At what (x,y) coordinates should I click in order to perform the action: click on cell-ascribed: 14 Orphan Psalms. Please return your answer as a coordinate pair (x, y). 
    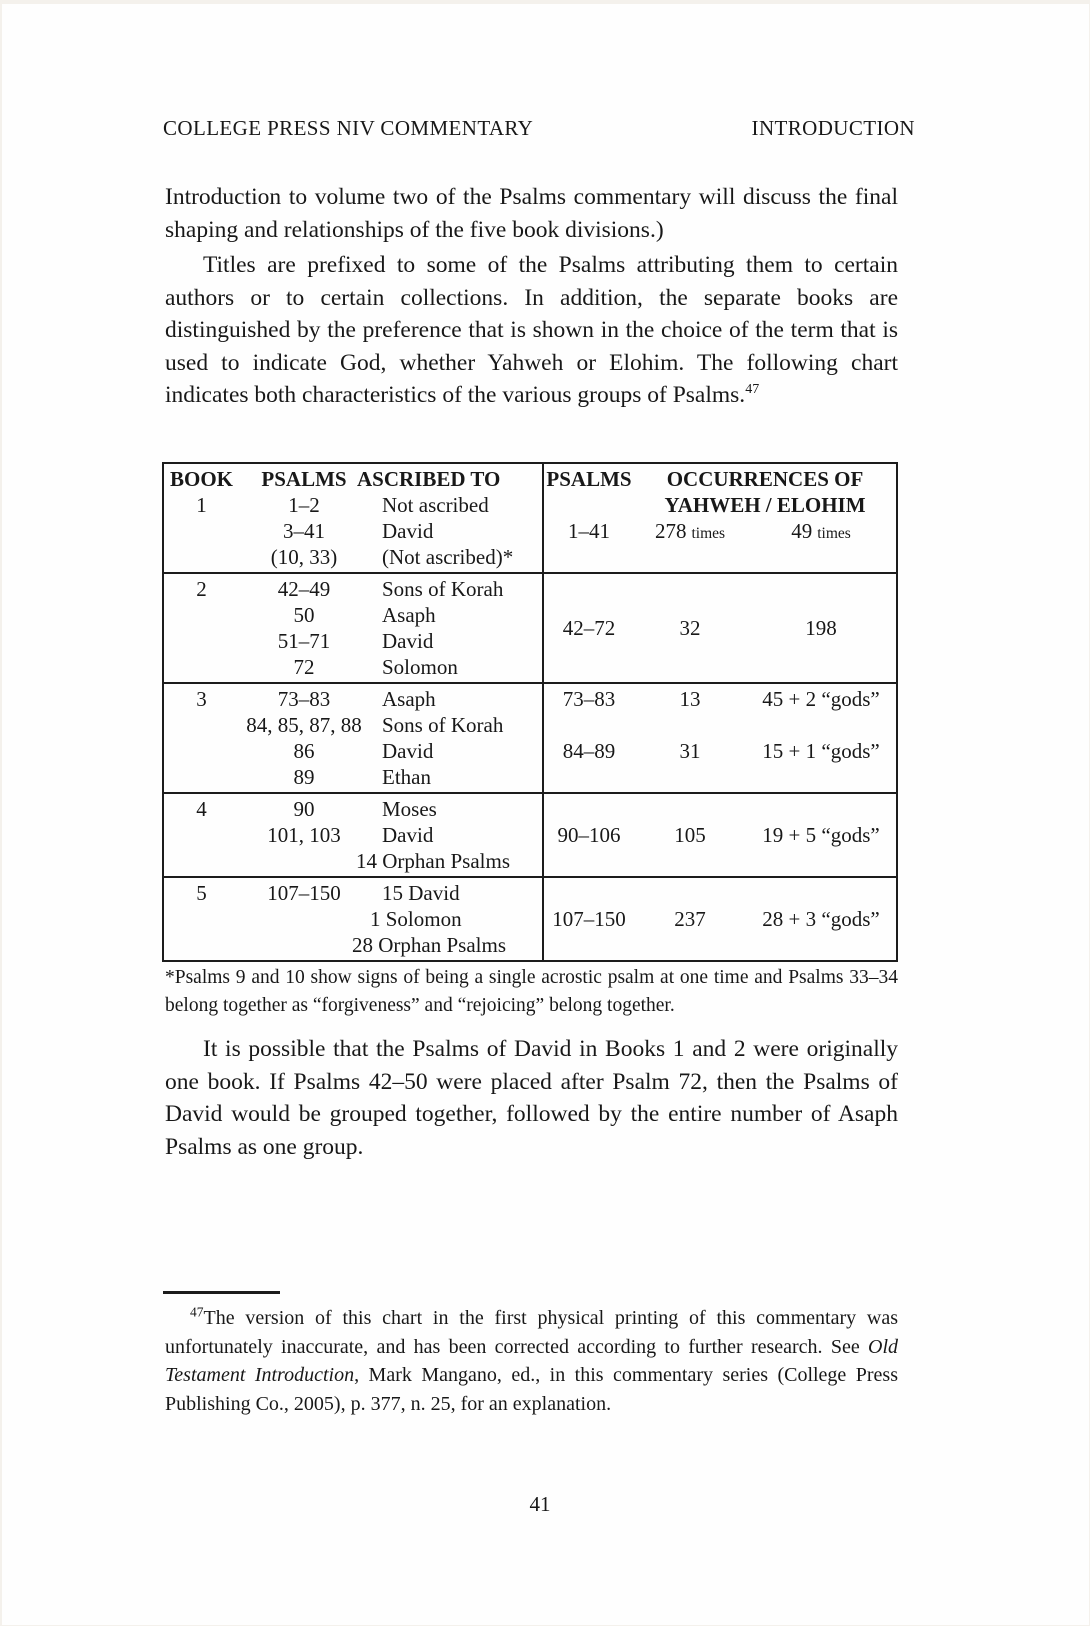
    Looking at the image, I should click on (433, 861).